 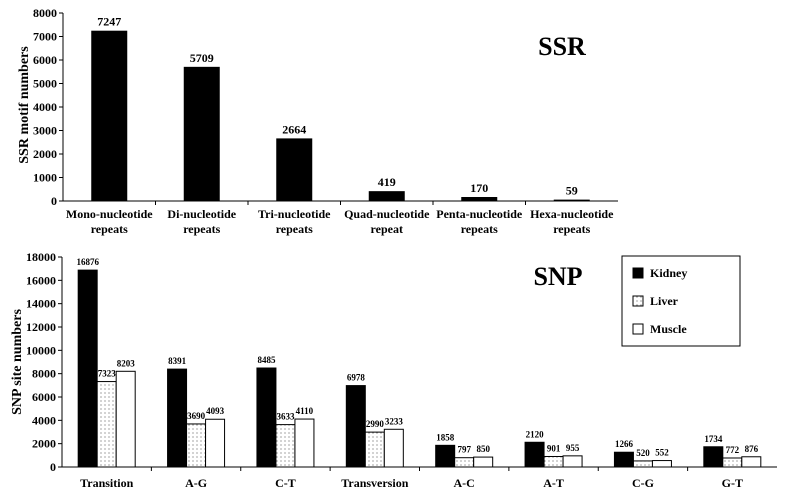 I want to click on snp-data-label-kidney: 1734, so click(x=713, y=439).